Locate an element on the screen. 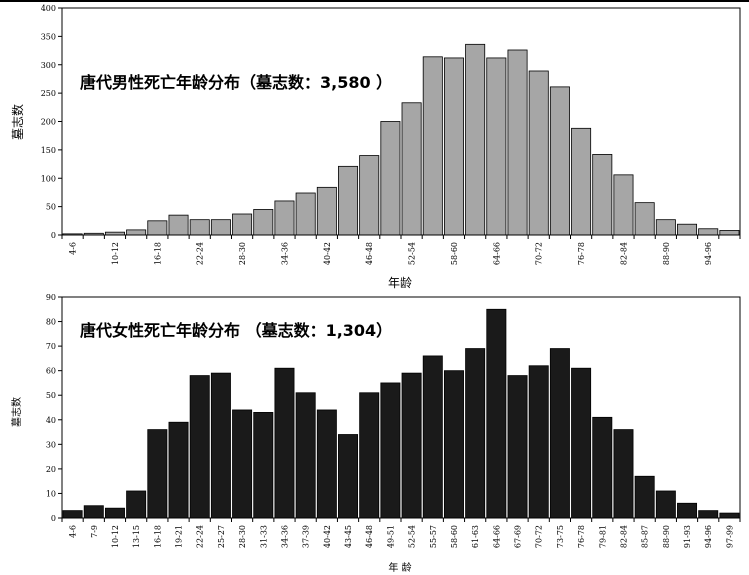  female-x-tick-label: 4-6 is located at coordinates (73, 531).